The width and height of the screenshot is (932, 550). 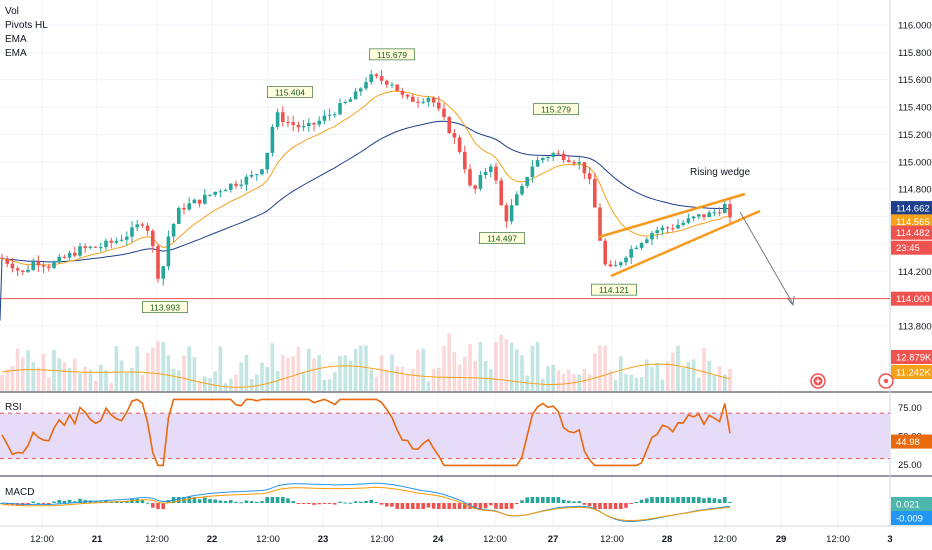 I want to click on wedge-lower-line, so click(x=685, y=243).